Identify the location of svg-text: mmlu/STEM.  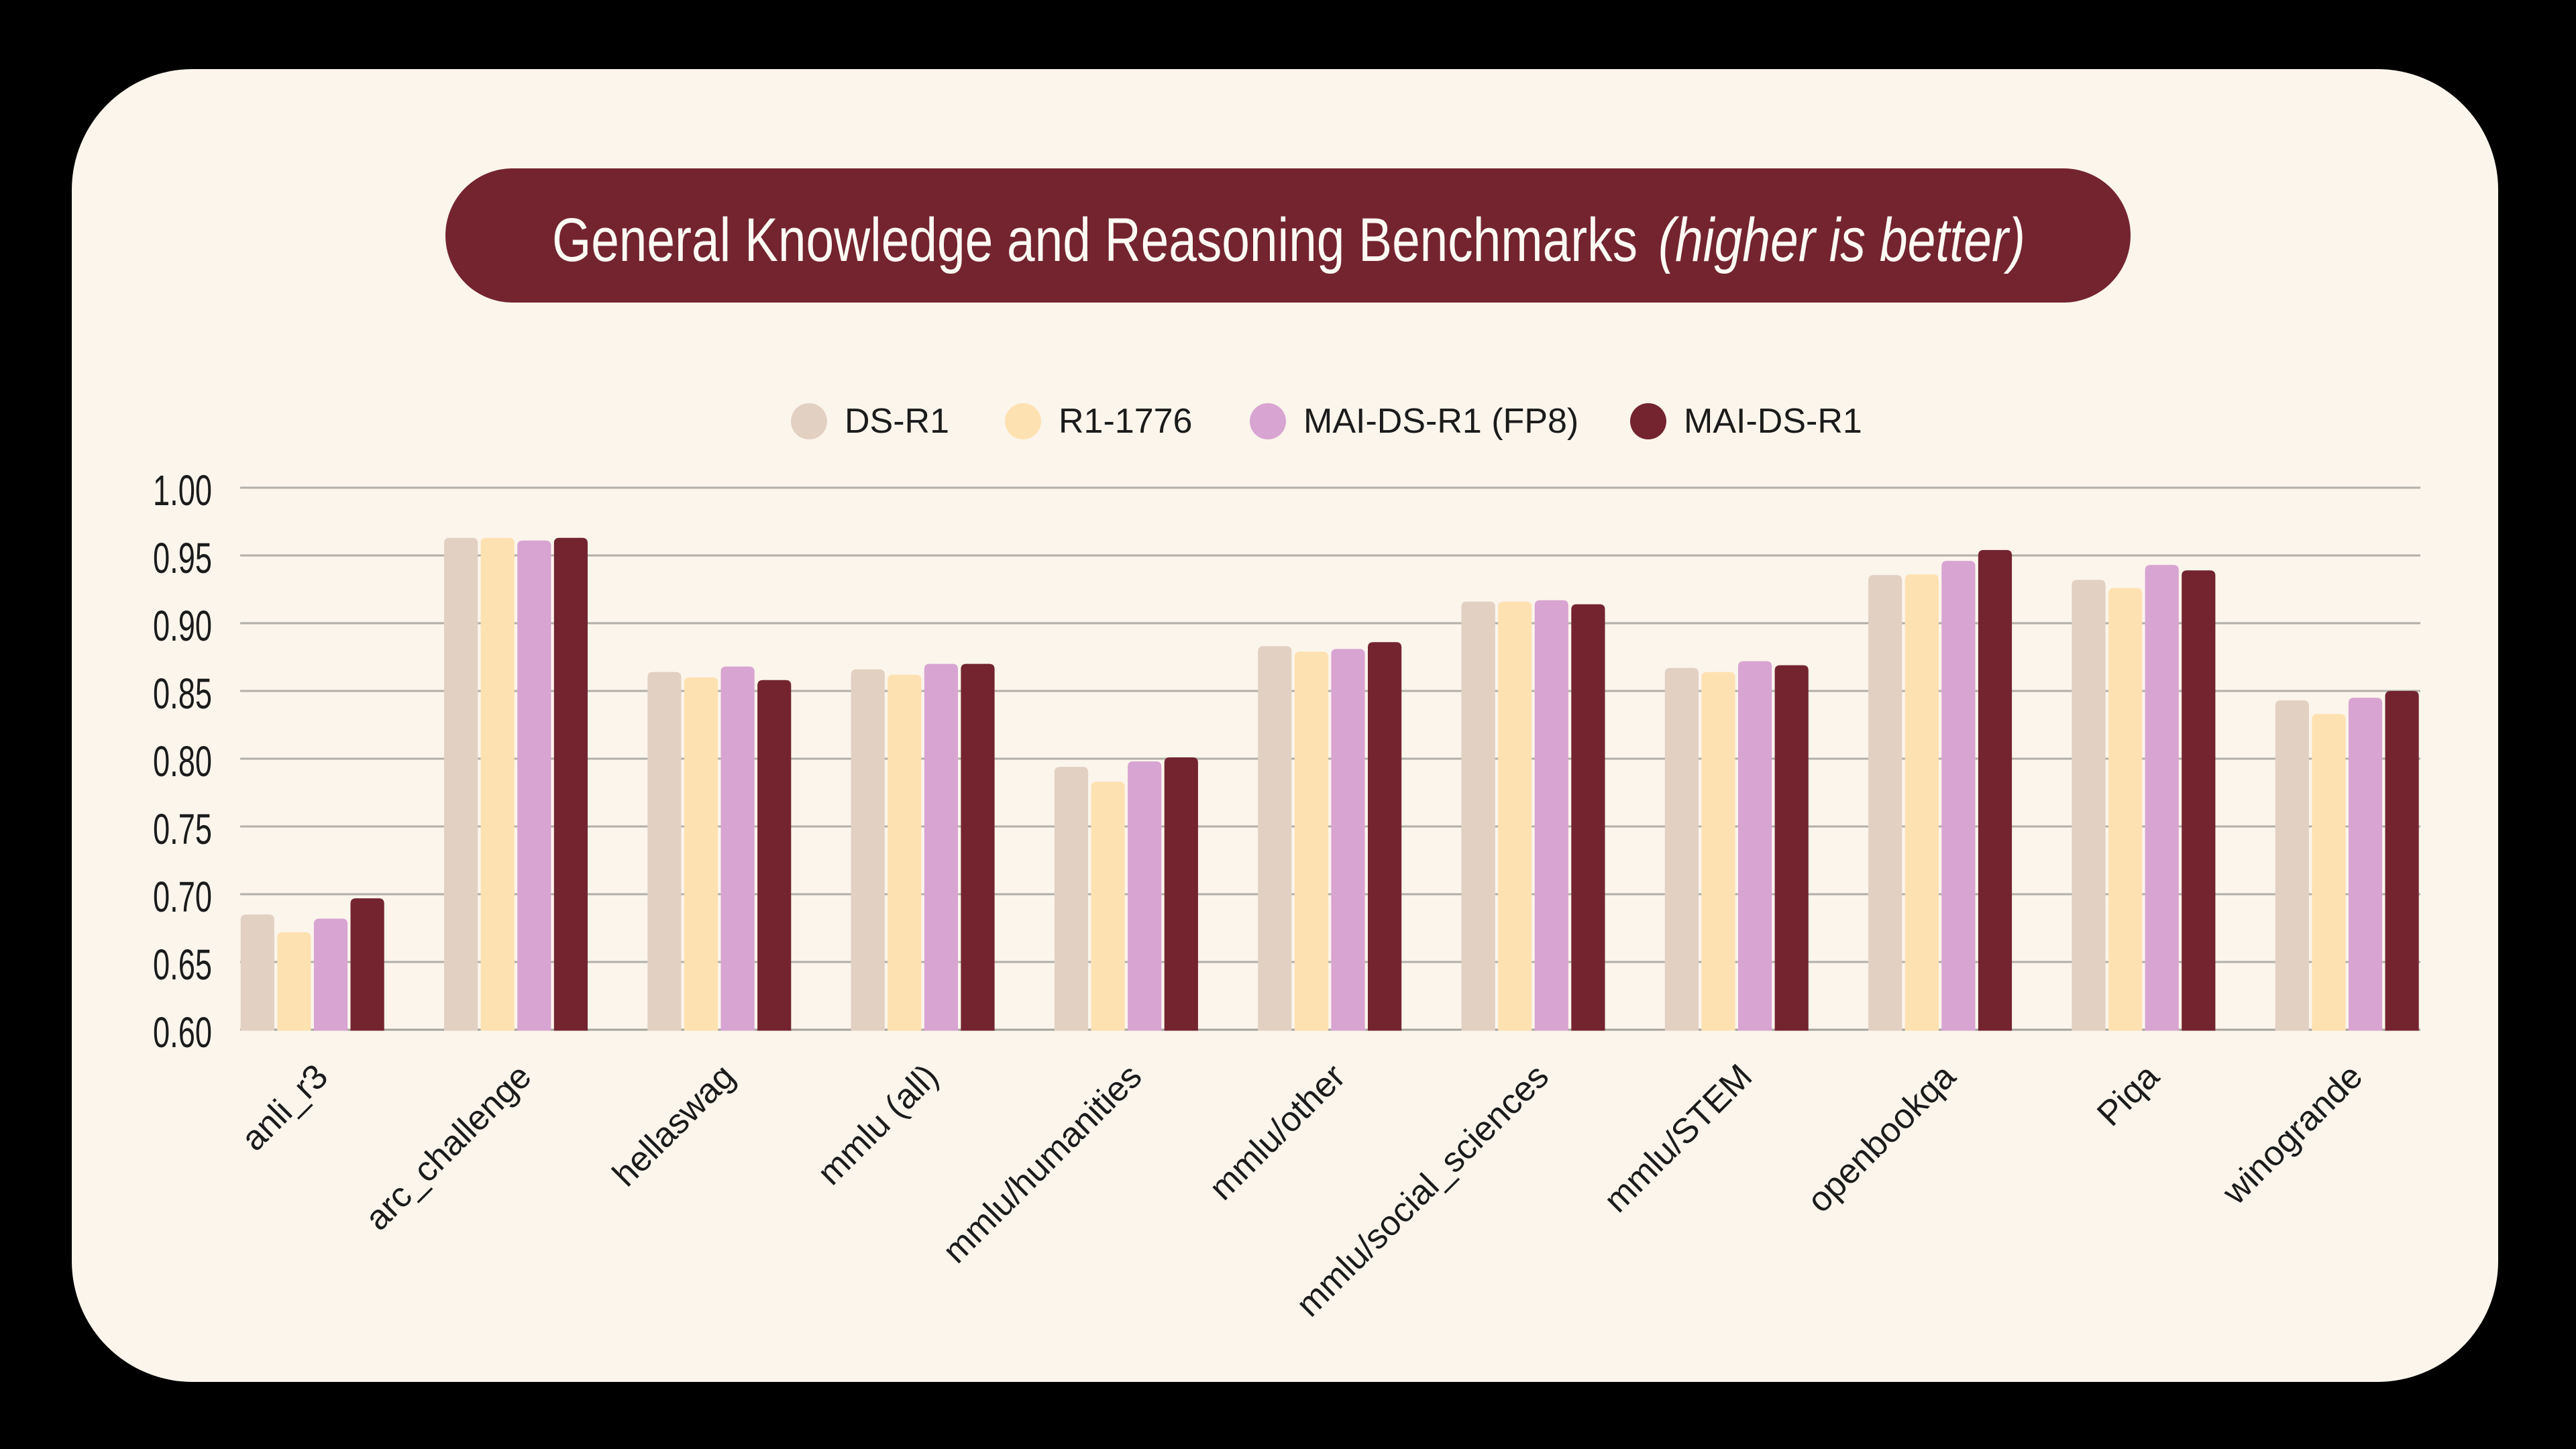
(1678, 1138).